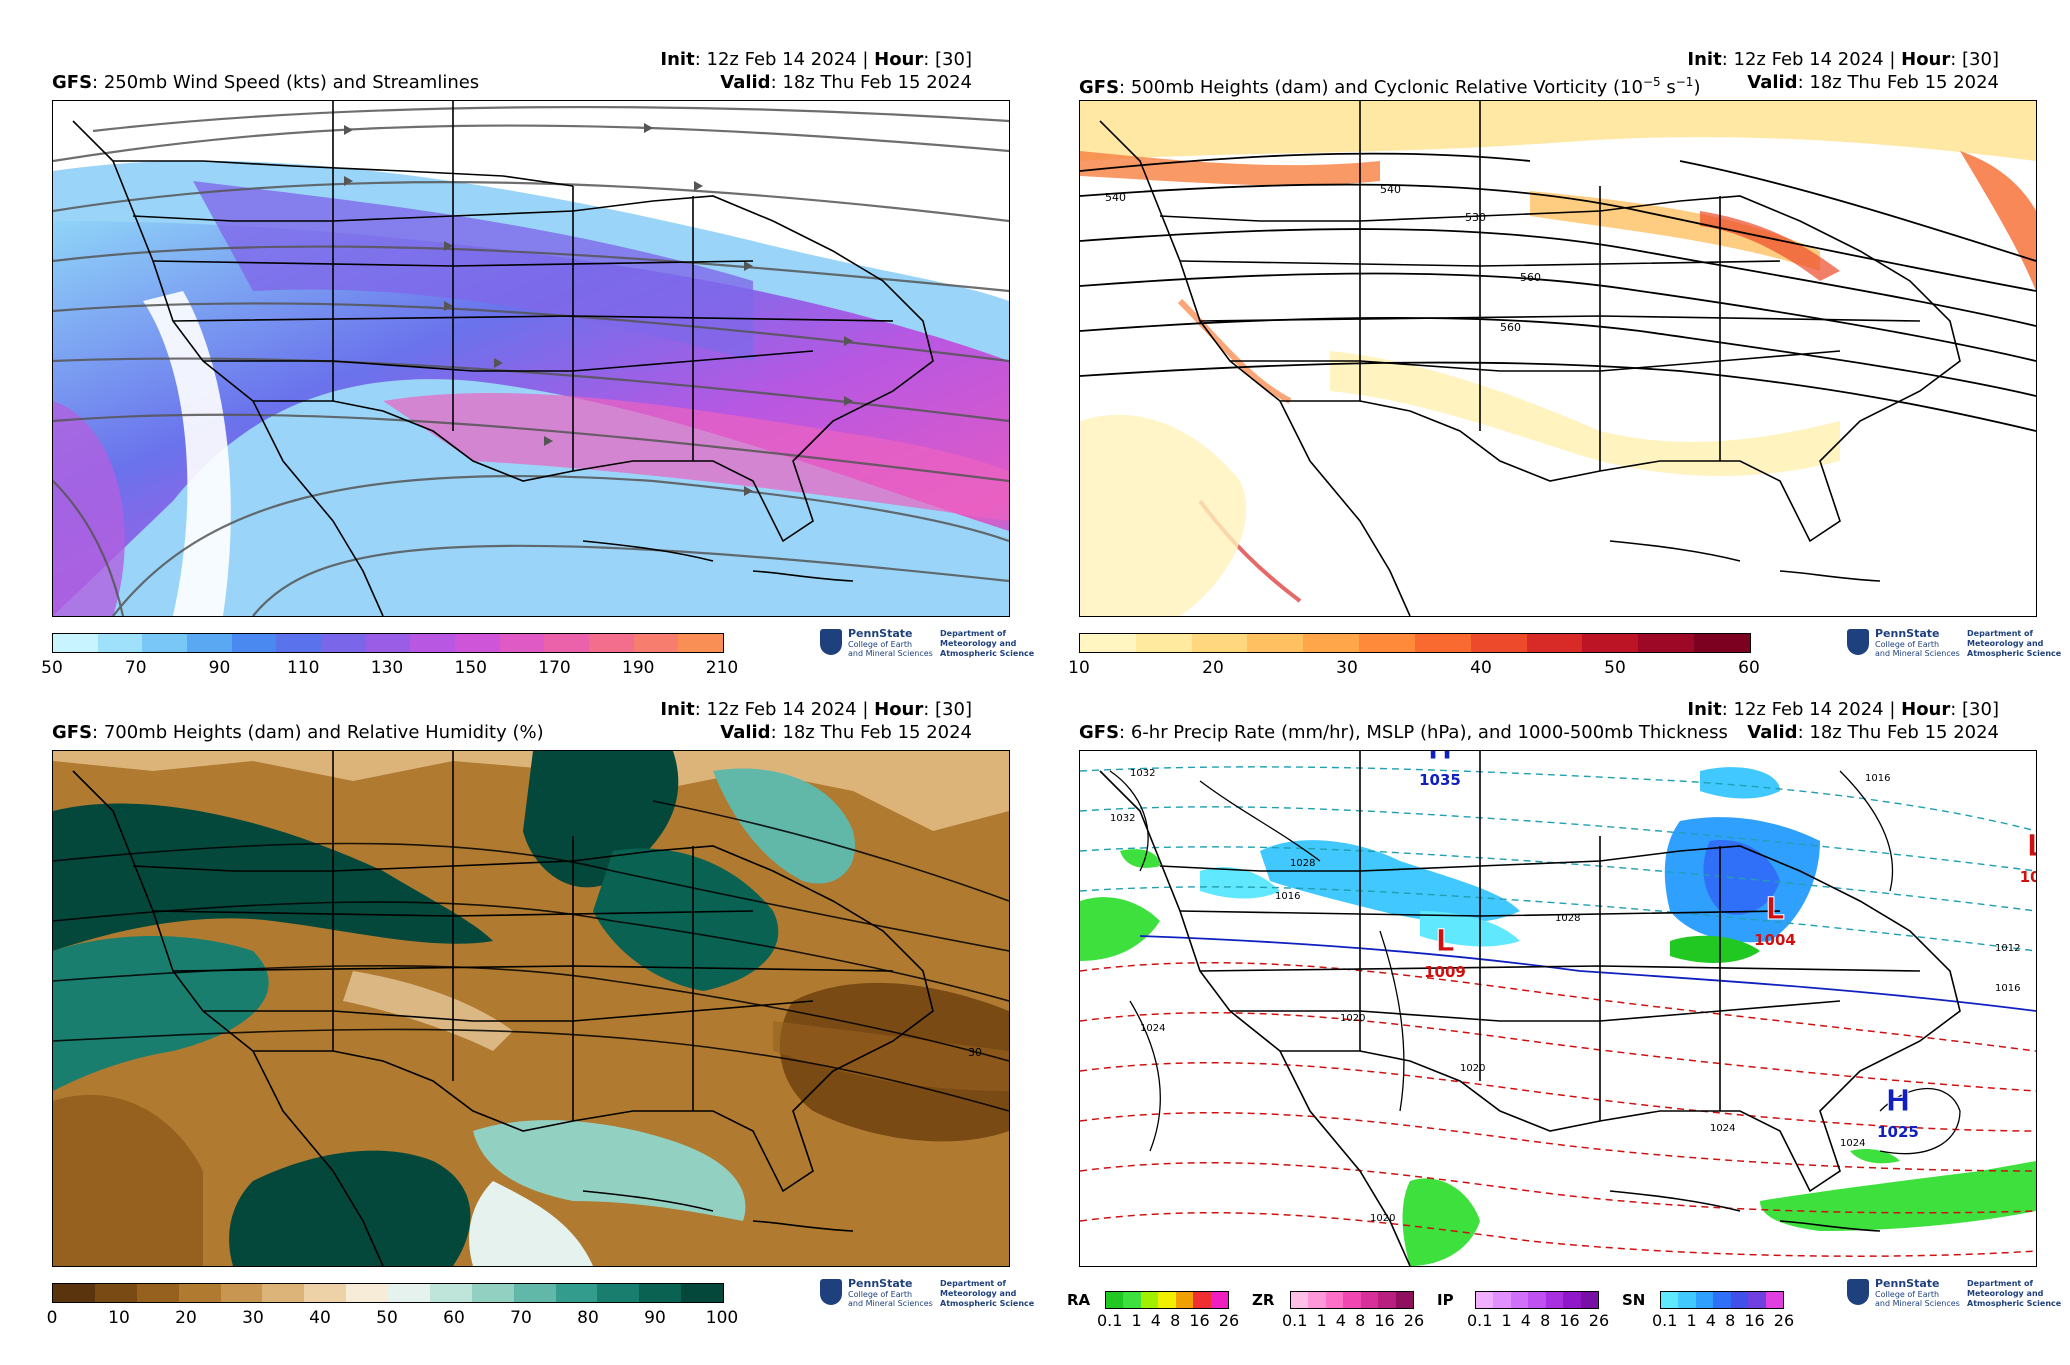 The image size is (2070, 1365). Describe the element at coordinates (1898, 1132) in the screenshot. I see `pressure-value: 1025` at that location.